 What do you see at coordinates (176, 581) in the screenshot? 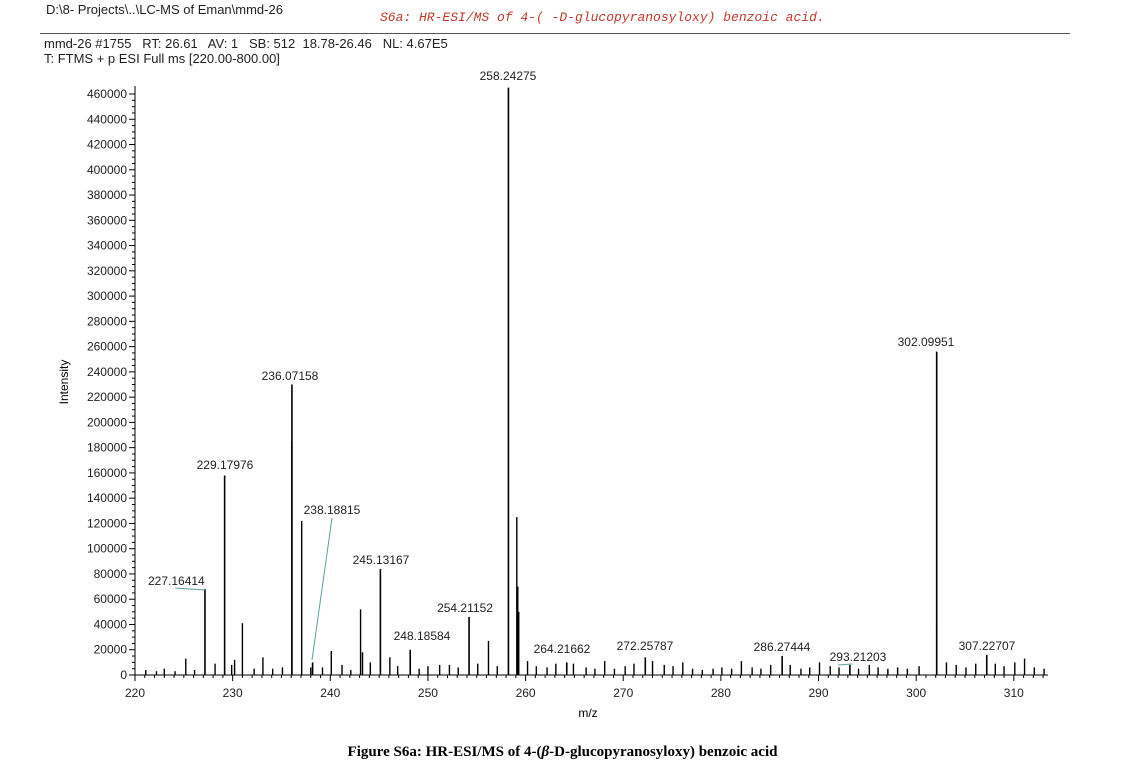
I see `peak-label: 227.16414` at bounding box center [176, 581].